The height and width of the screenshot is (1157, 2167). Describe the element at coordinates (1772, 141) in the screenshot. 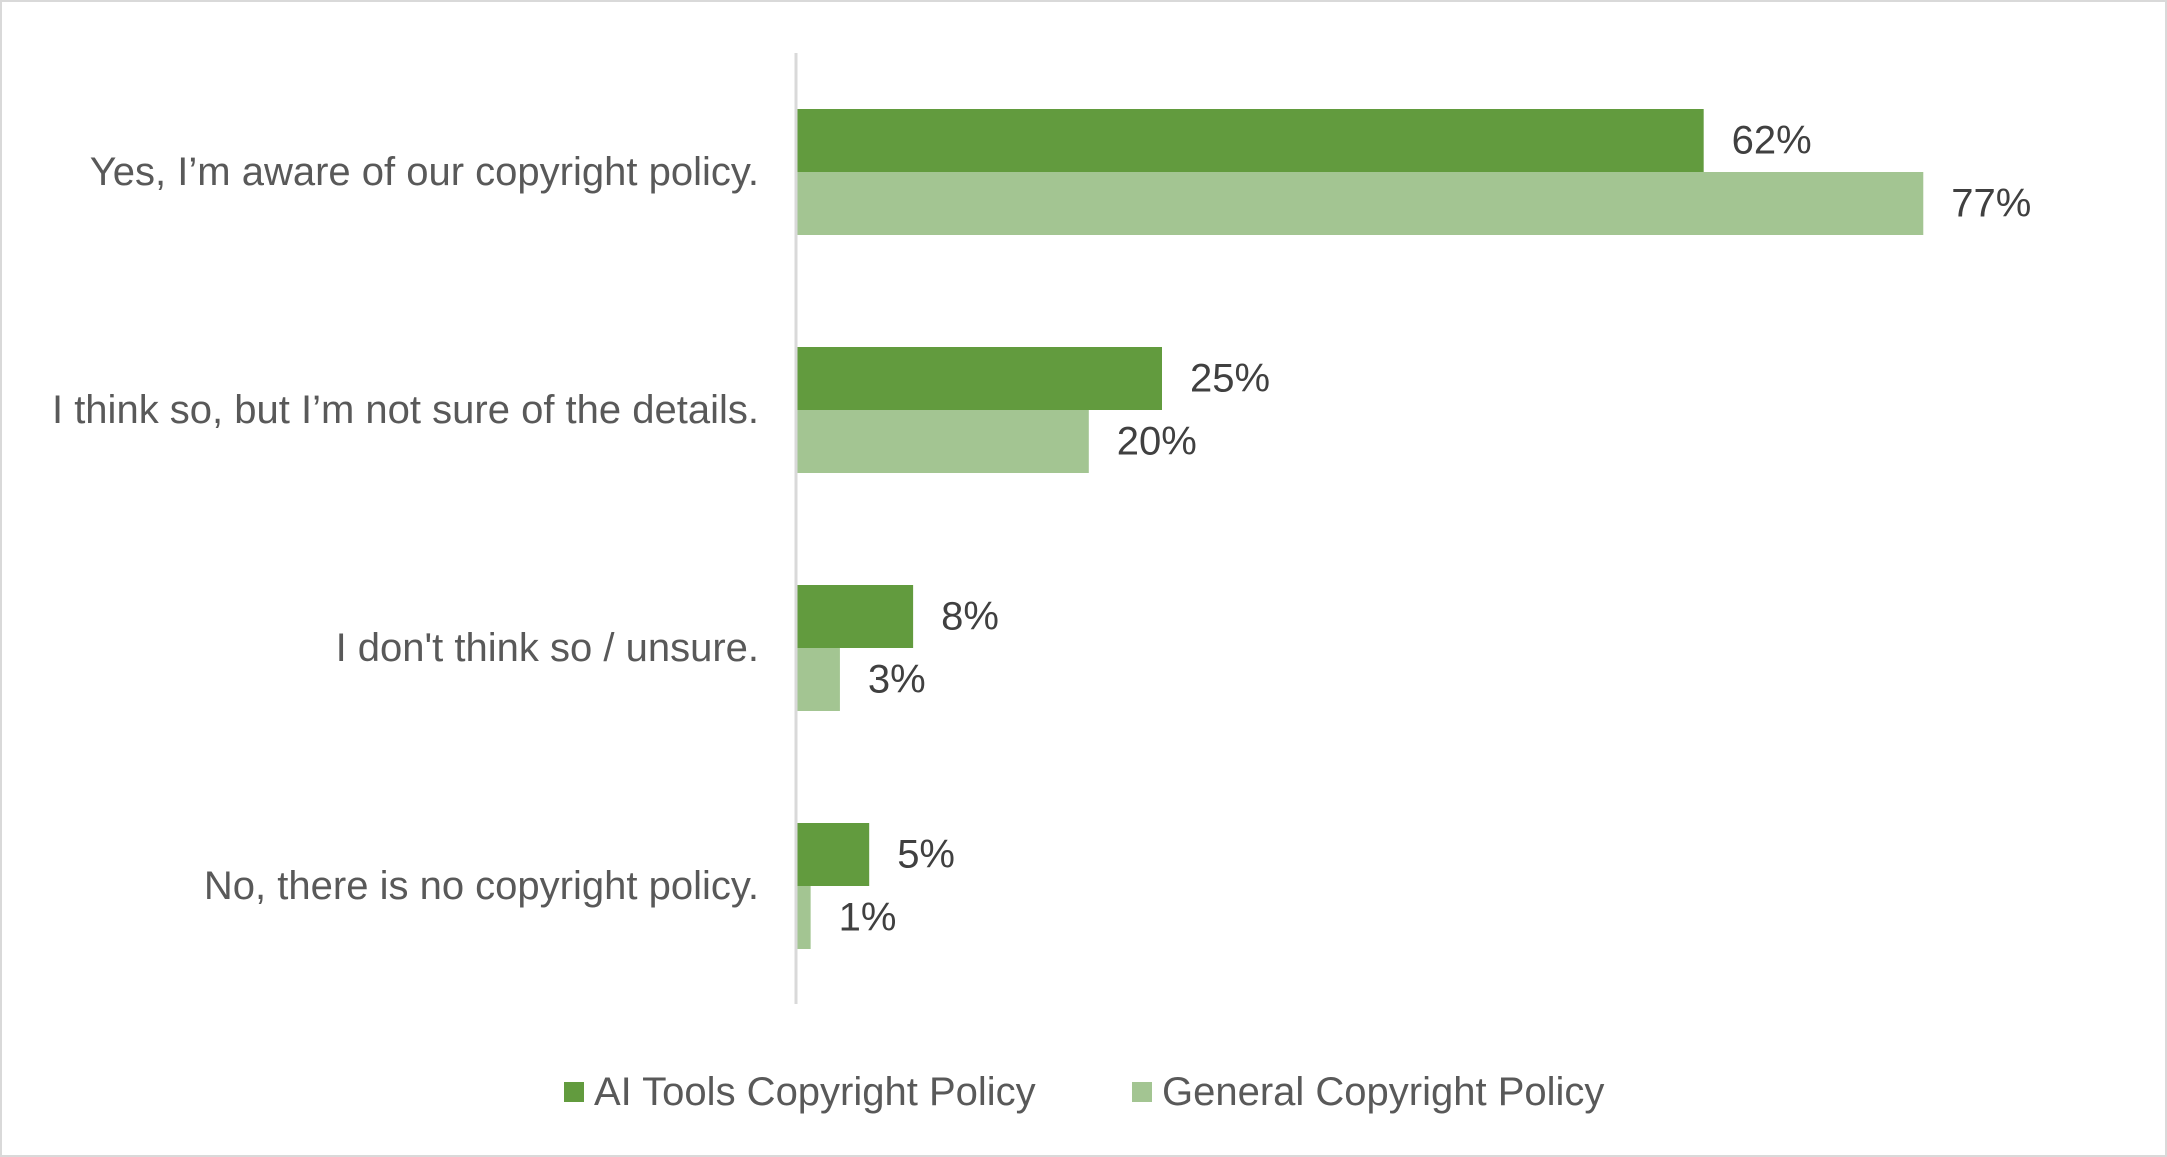

I see `data-label: 62%` at that location.